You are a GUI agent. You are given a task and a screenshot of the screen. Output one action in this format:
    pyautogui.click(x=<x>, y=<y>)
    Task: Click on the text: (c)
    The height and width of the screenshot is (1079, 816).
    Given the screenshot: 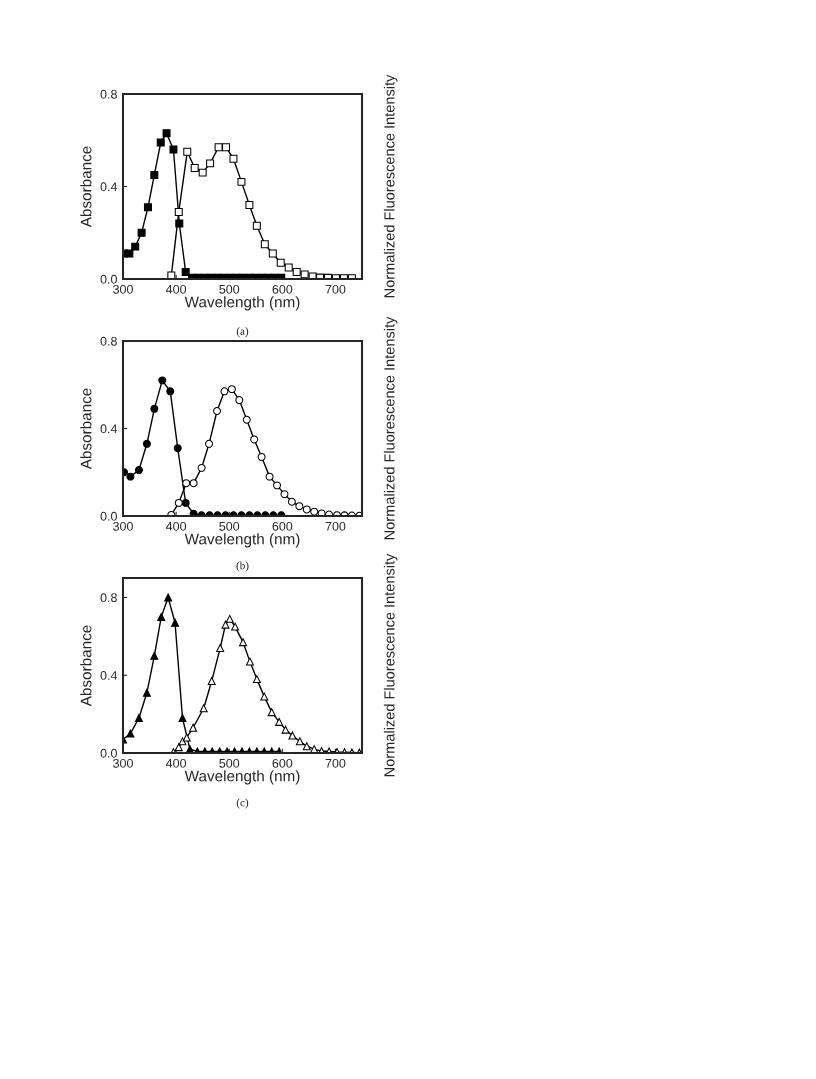 What is the action you would take?
    pyautogui.click(x=242, y=803)
    